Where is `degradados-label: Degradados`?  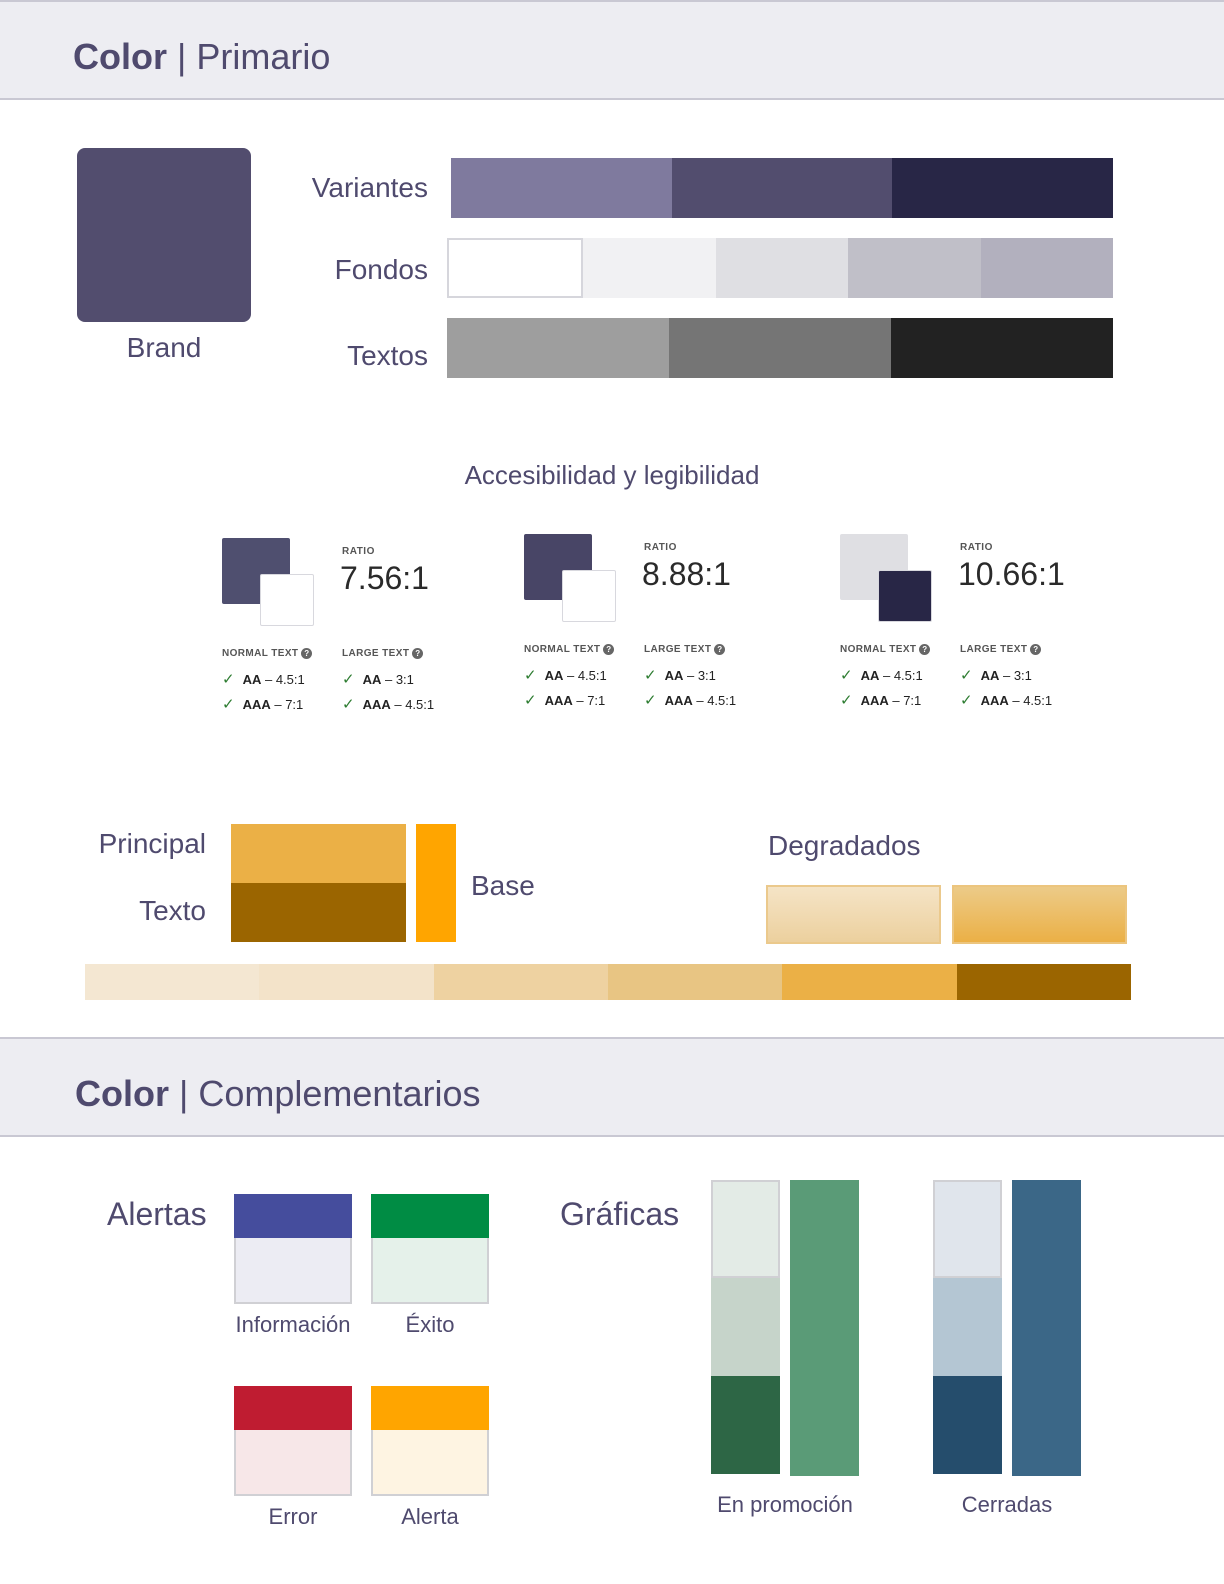
degradados-label: Degradados is located at coordinates (844, 845).